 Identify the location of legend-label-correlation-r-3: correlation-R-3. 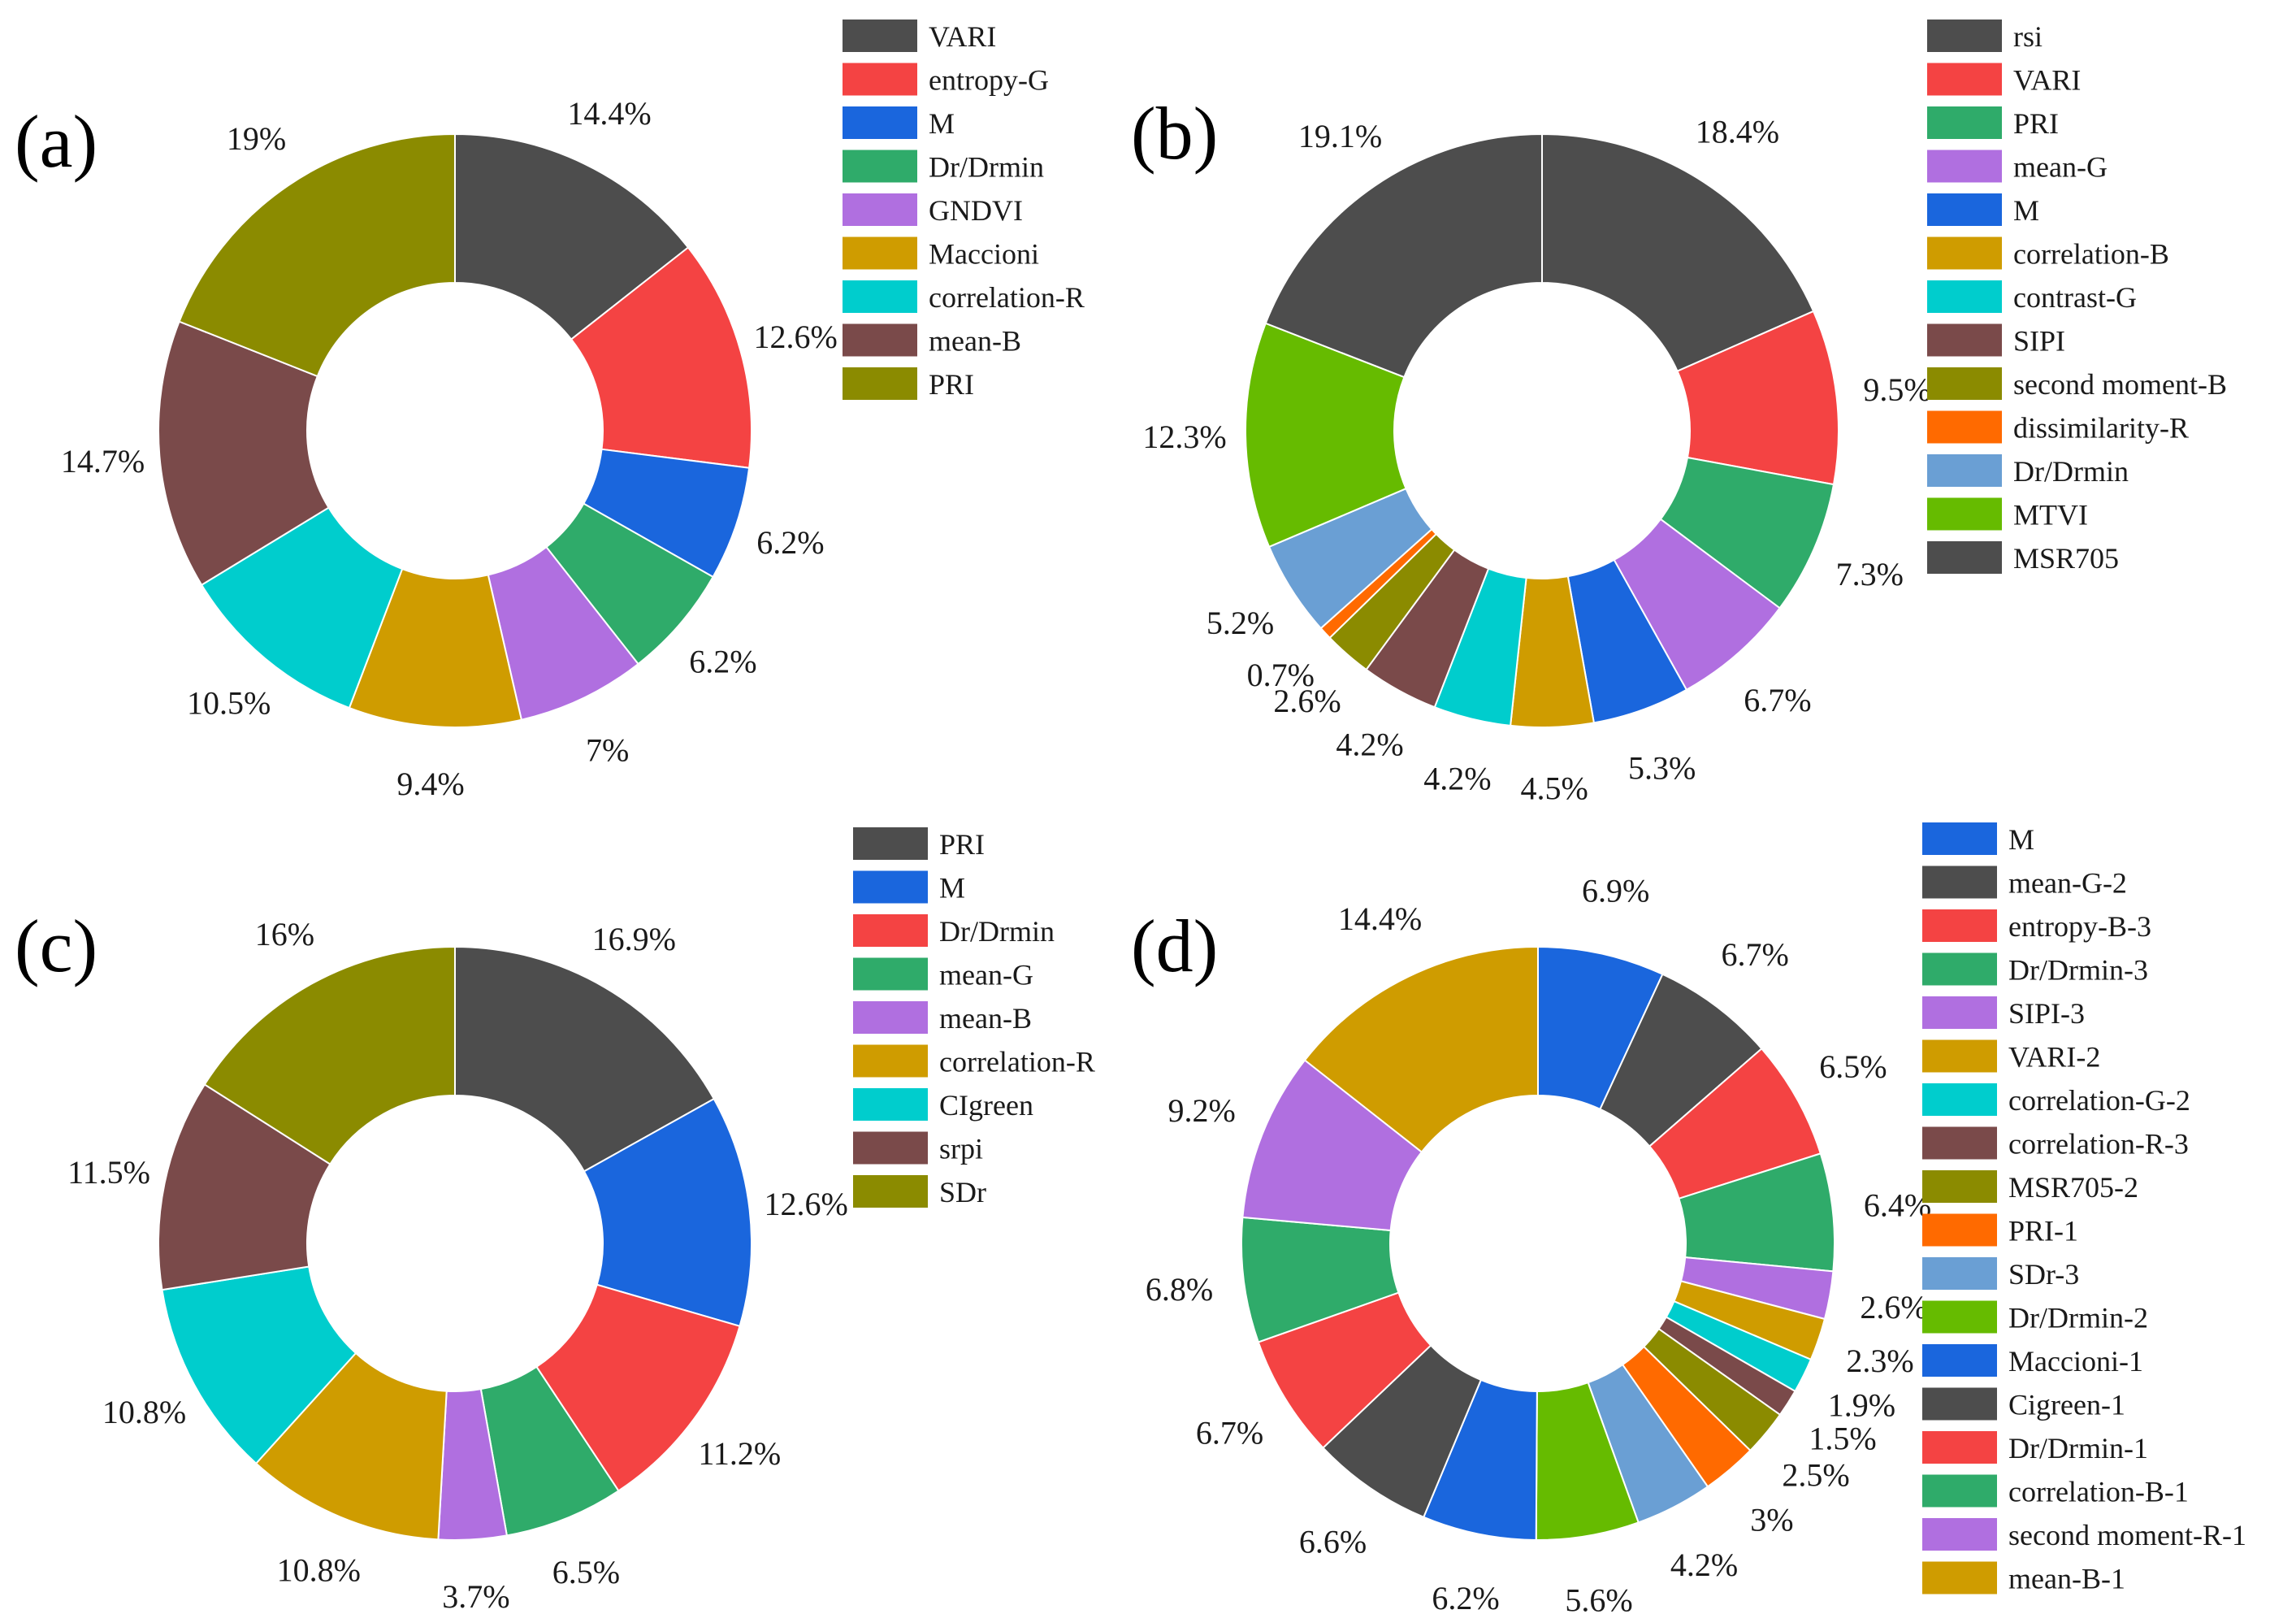
(2098, 1144).